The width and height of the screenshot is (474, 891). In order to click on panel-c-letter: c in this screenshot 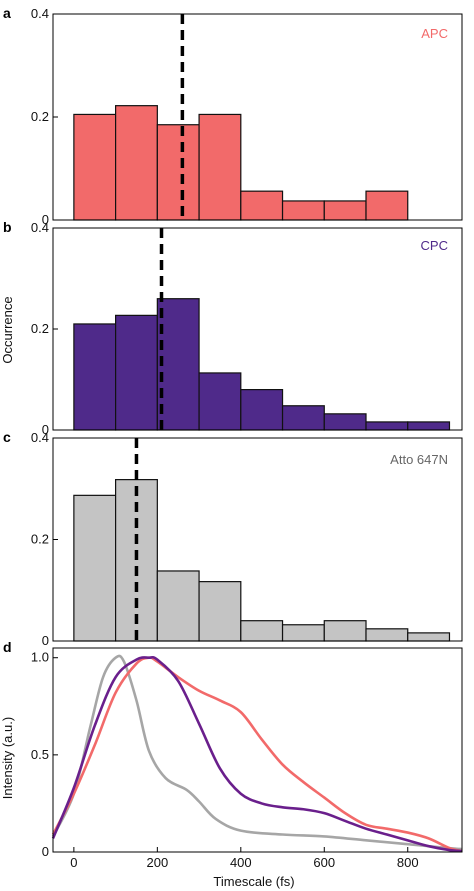, I will do `click(7, 437)`.